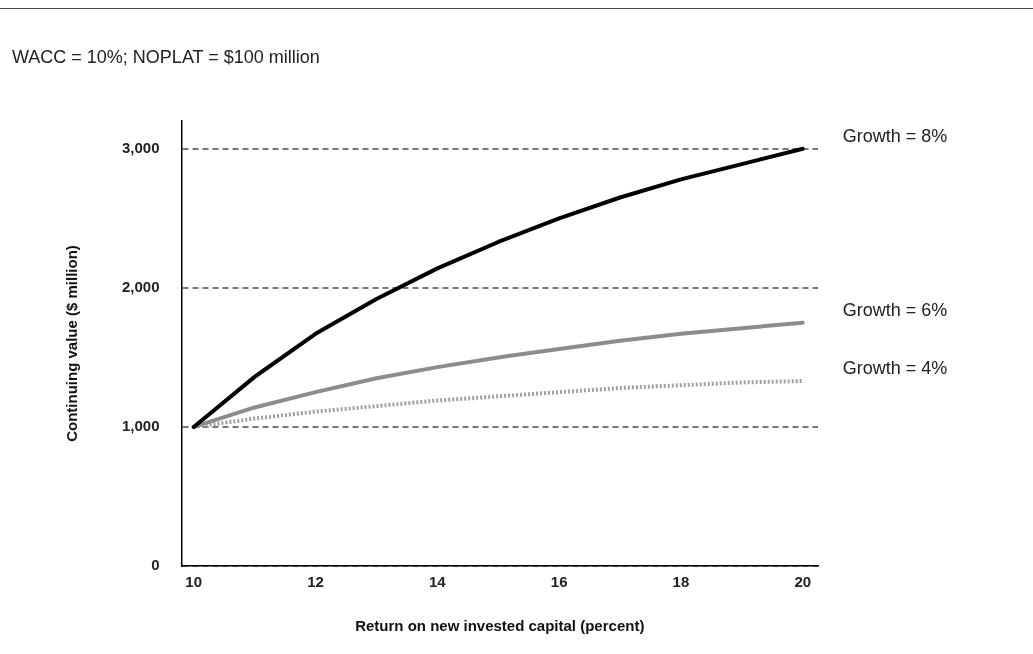  Describe the element at coordinates (500, 626) in the screenshot. I see `x-axis-title: Return on new invested capital (percent)` at that location.